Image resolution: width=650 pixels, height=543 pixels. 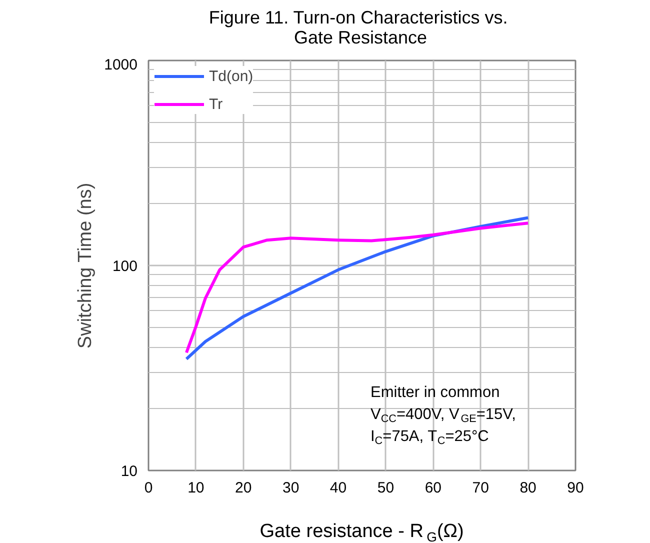 What do you see at coordinates (480, 488) in the screenshot?
I see `x-tick-label: 70` at bounding box center [480, 488].